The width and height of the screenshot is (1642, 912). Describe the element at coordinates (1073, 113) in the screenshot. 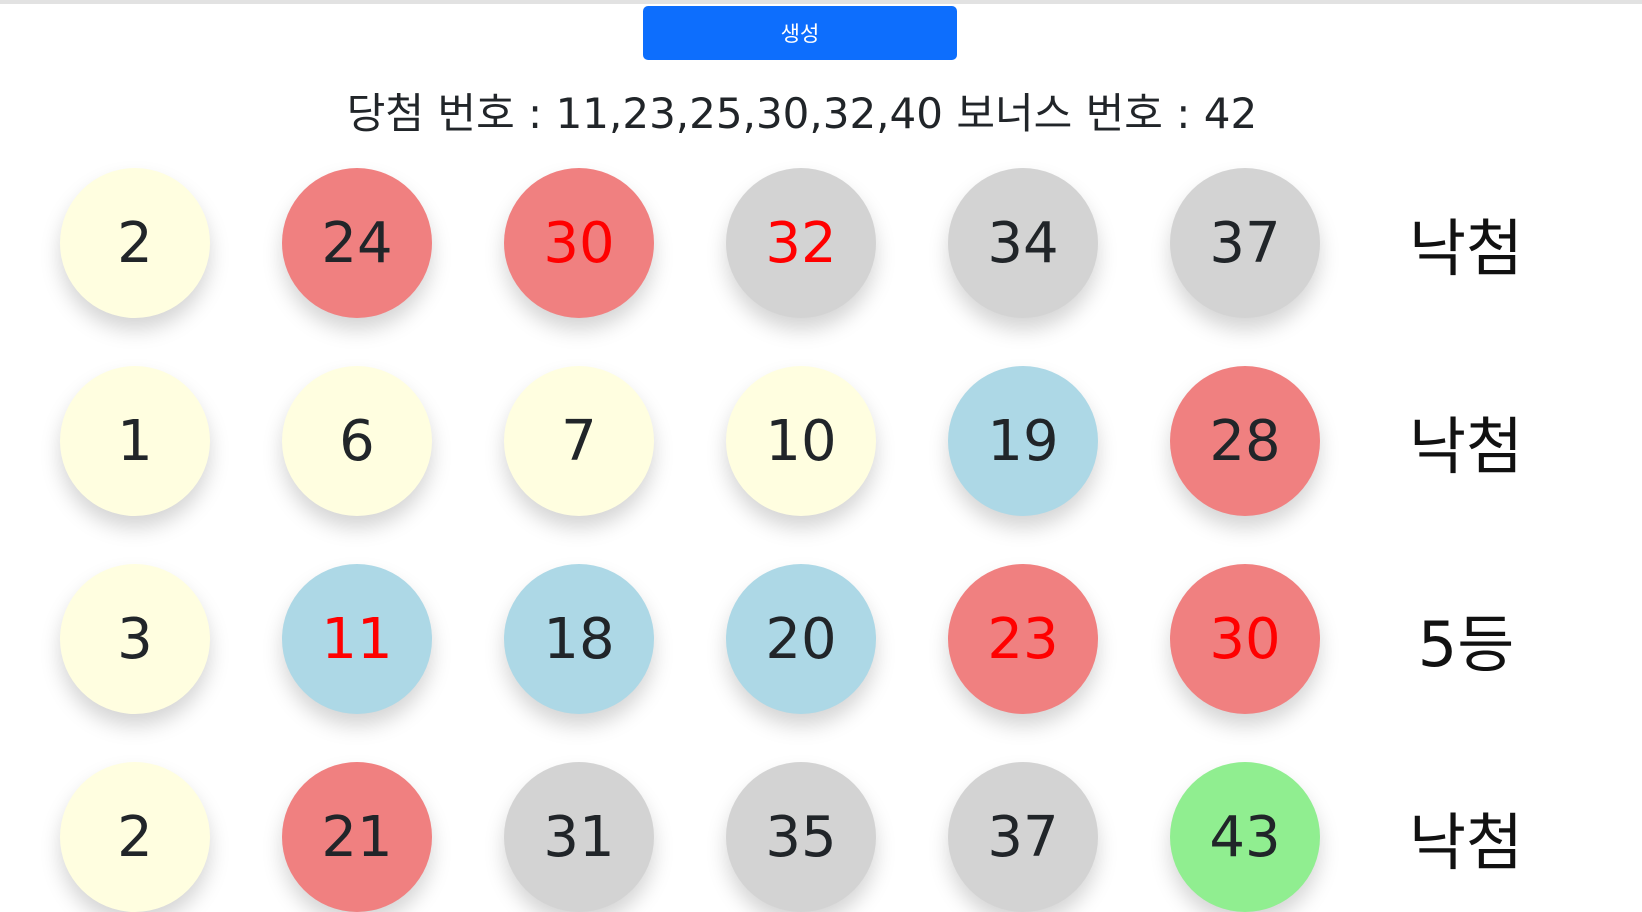

I see `bonus-label: 보너스 번호 :` at that location.